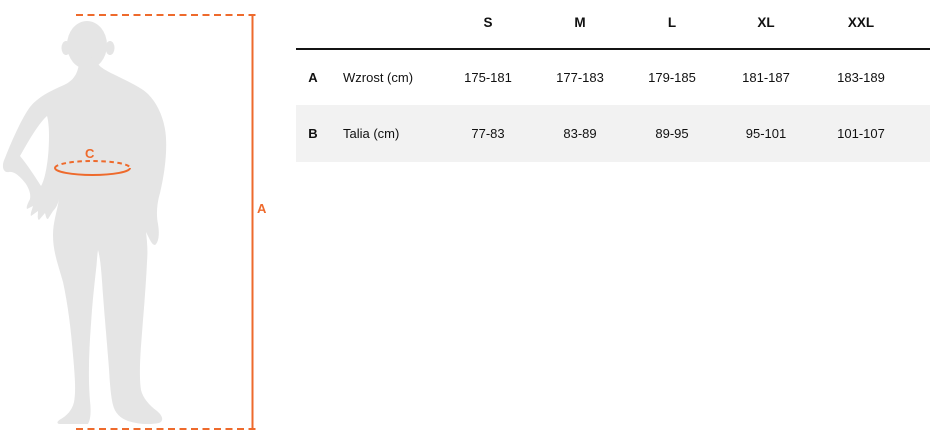 The width and height of the screenshot is (930, 438). What do you see at coordinates (313, 24) in the screenshot?
I see `header-spacer-letter` at bounding box center [313, 24].